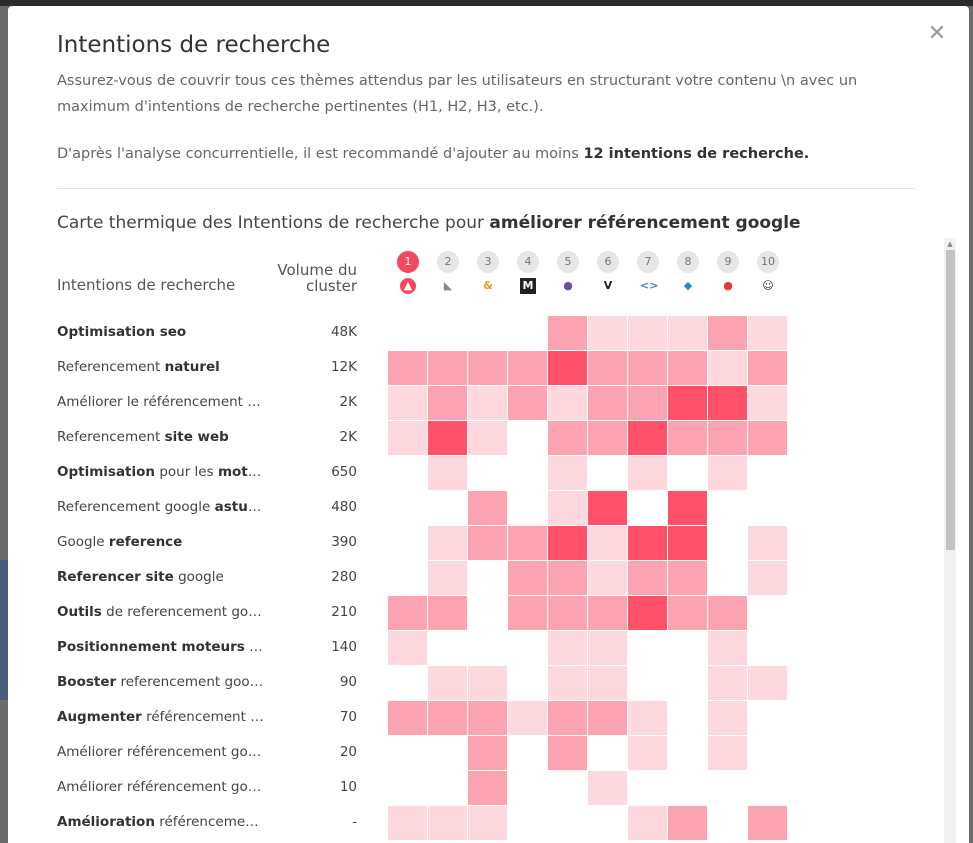 The height and width of the screenshot is (843, 973). I want to click on competitor-number-badge: 1, so click(408, 262).